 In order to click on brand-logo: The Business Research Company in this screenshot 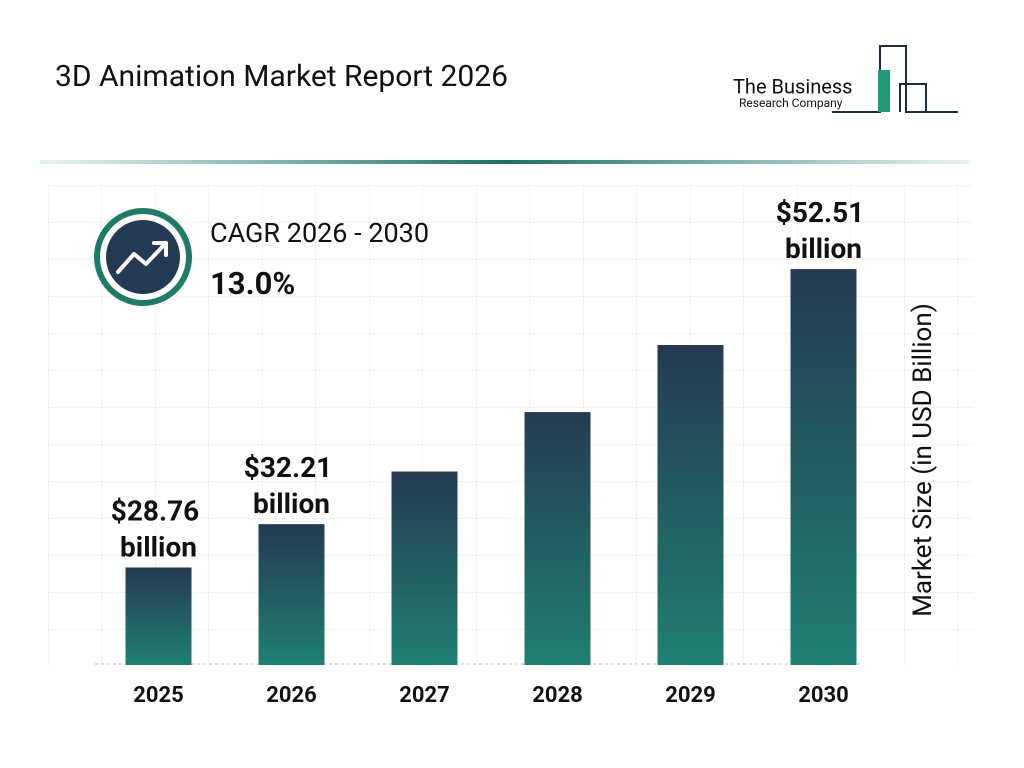, I will do `click(845, 79)`.